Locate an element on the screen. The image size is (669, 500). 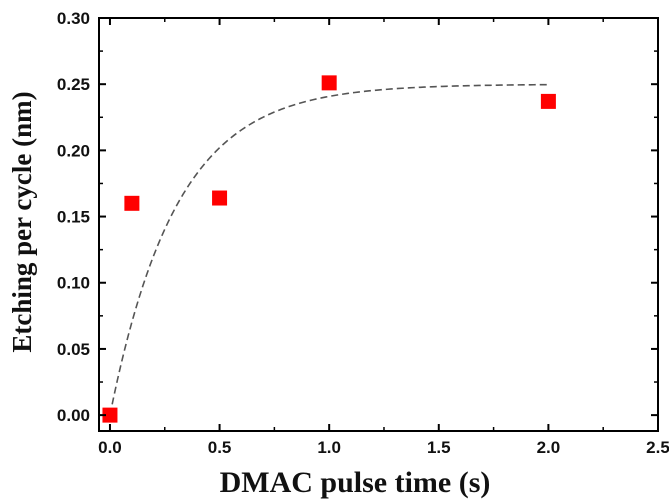
y-axis-title: Etching per cycle (nm) is located at coordinates (22, 221).